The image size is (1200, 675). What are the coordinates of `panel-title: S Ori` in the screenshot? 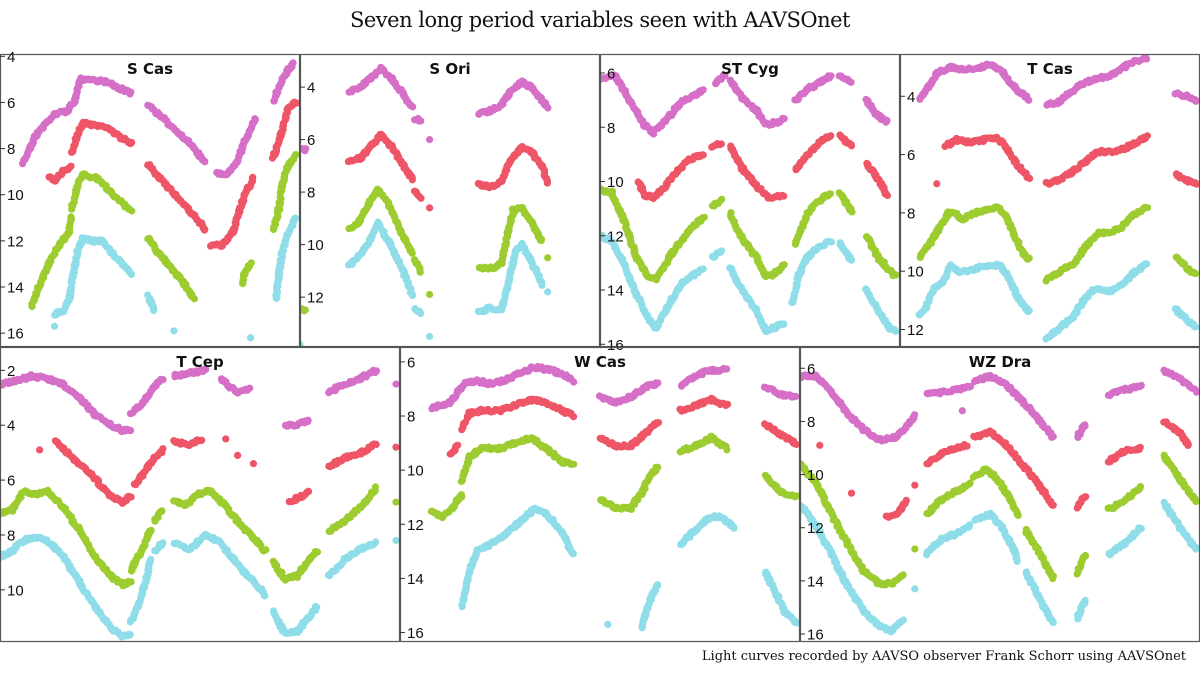 It's located at (449, 69).